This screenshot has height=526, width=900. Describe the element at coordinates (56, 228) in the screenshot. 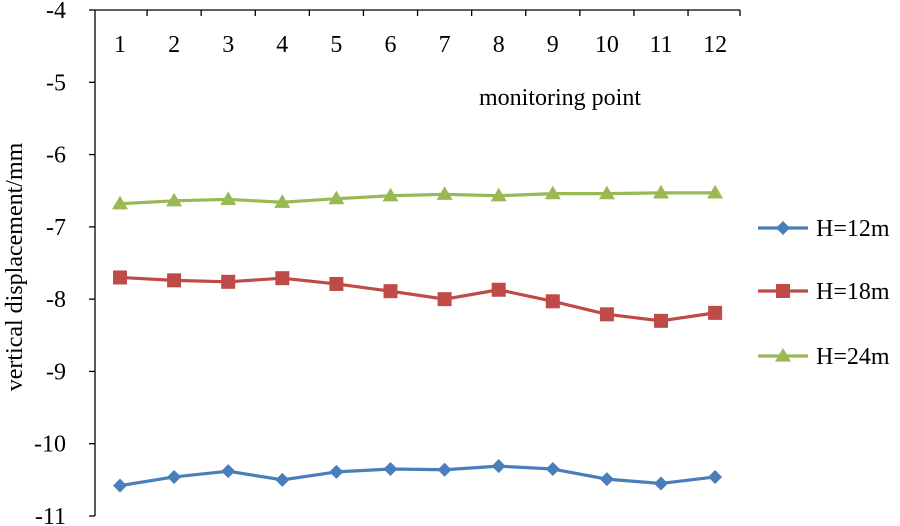

I see `y-tick-label: -7` at that location.